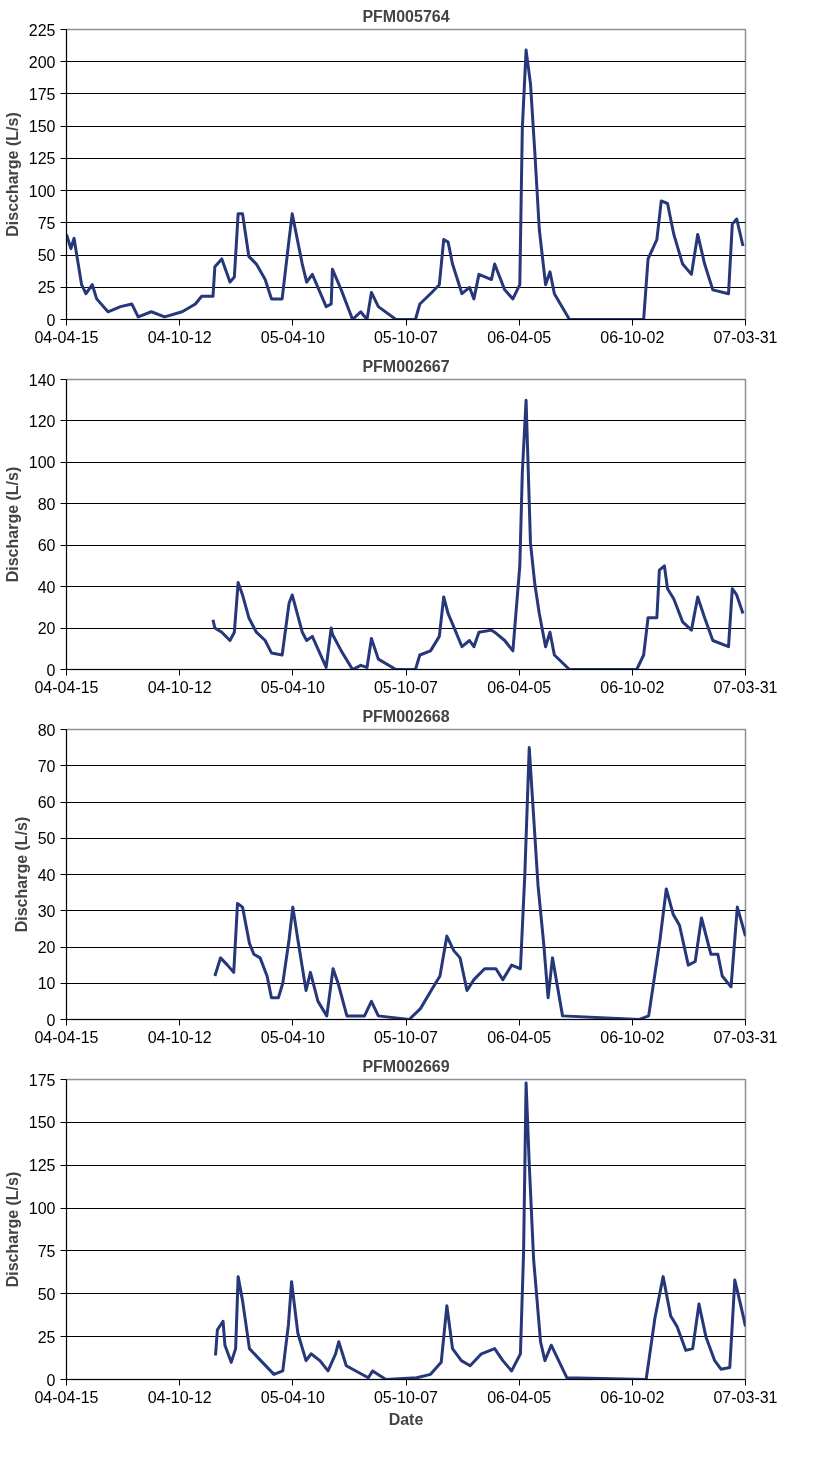  I want to click on chart-title: PFM005764, so click(406, 16).